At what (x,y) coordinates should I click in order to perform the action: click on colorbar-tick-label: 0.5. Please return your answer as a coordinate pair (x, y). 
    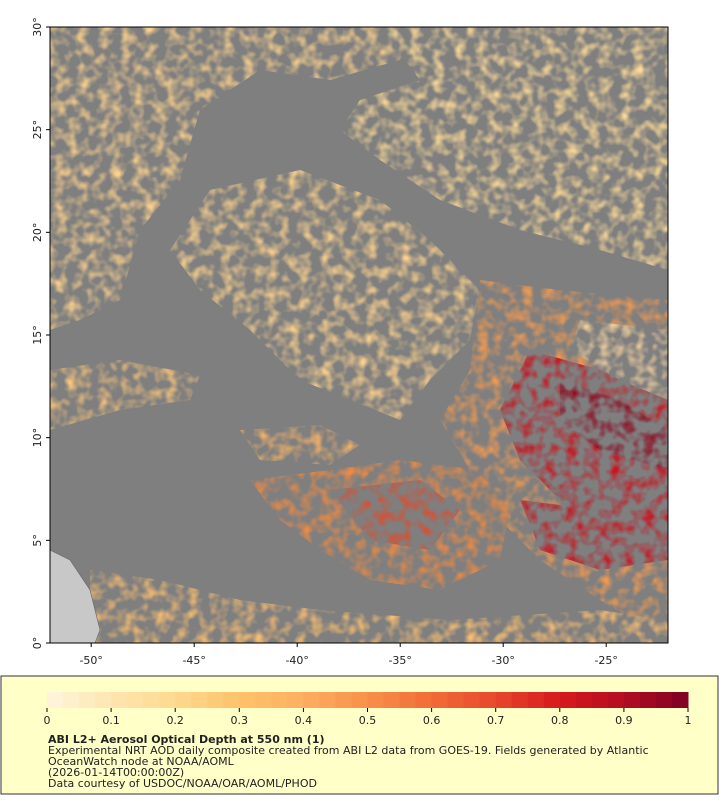
    Looking at the image, I should click on (368, 720).